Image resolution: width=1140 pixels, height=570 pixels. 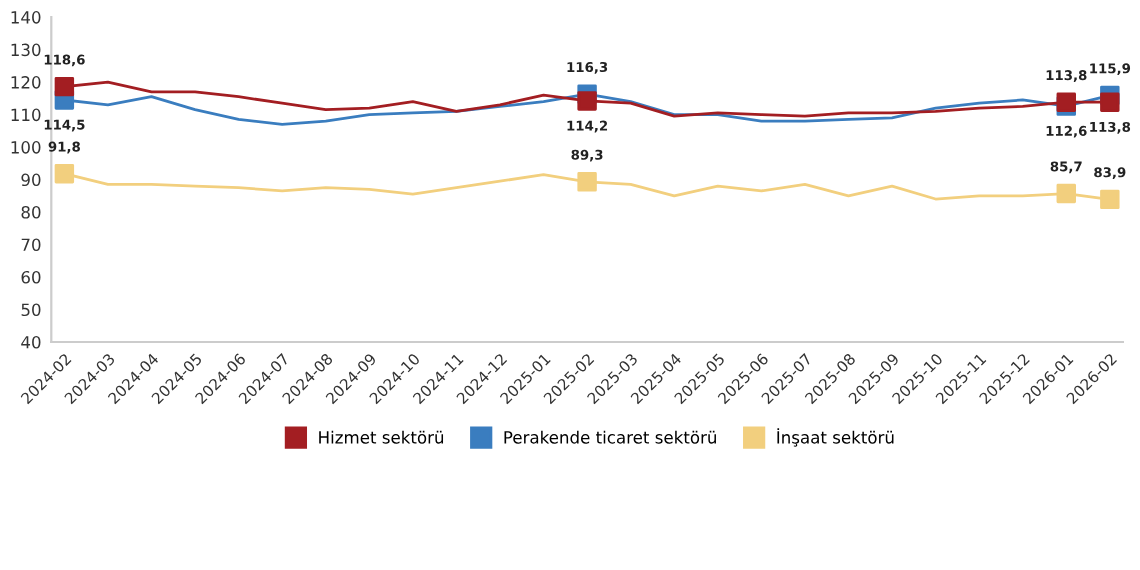 What do you see at coordinates (610, 437) in the screenshot?
I see `legend-label: Perakende ticaret sektörü` at bounding box center [610, 437].